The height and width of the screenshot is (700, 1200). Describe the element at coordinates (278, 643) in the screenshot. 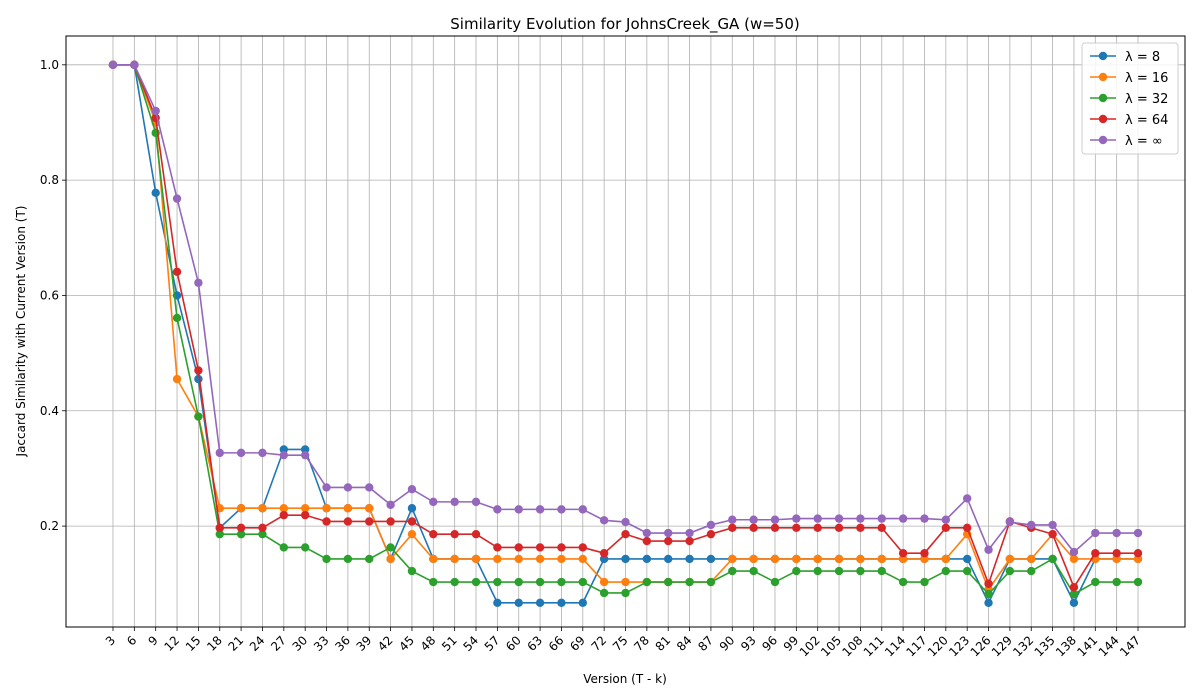

I see `x-tick-label: 27` at that location.